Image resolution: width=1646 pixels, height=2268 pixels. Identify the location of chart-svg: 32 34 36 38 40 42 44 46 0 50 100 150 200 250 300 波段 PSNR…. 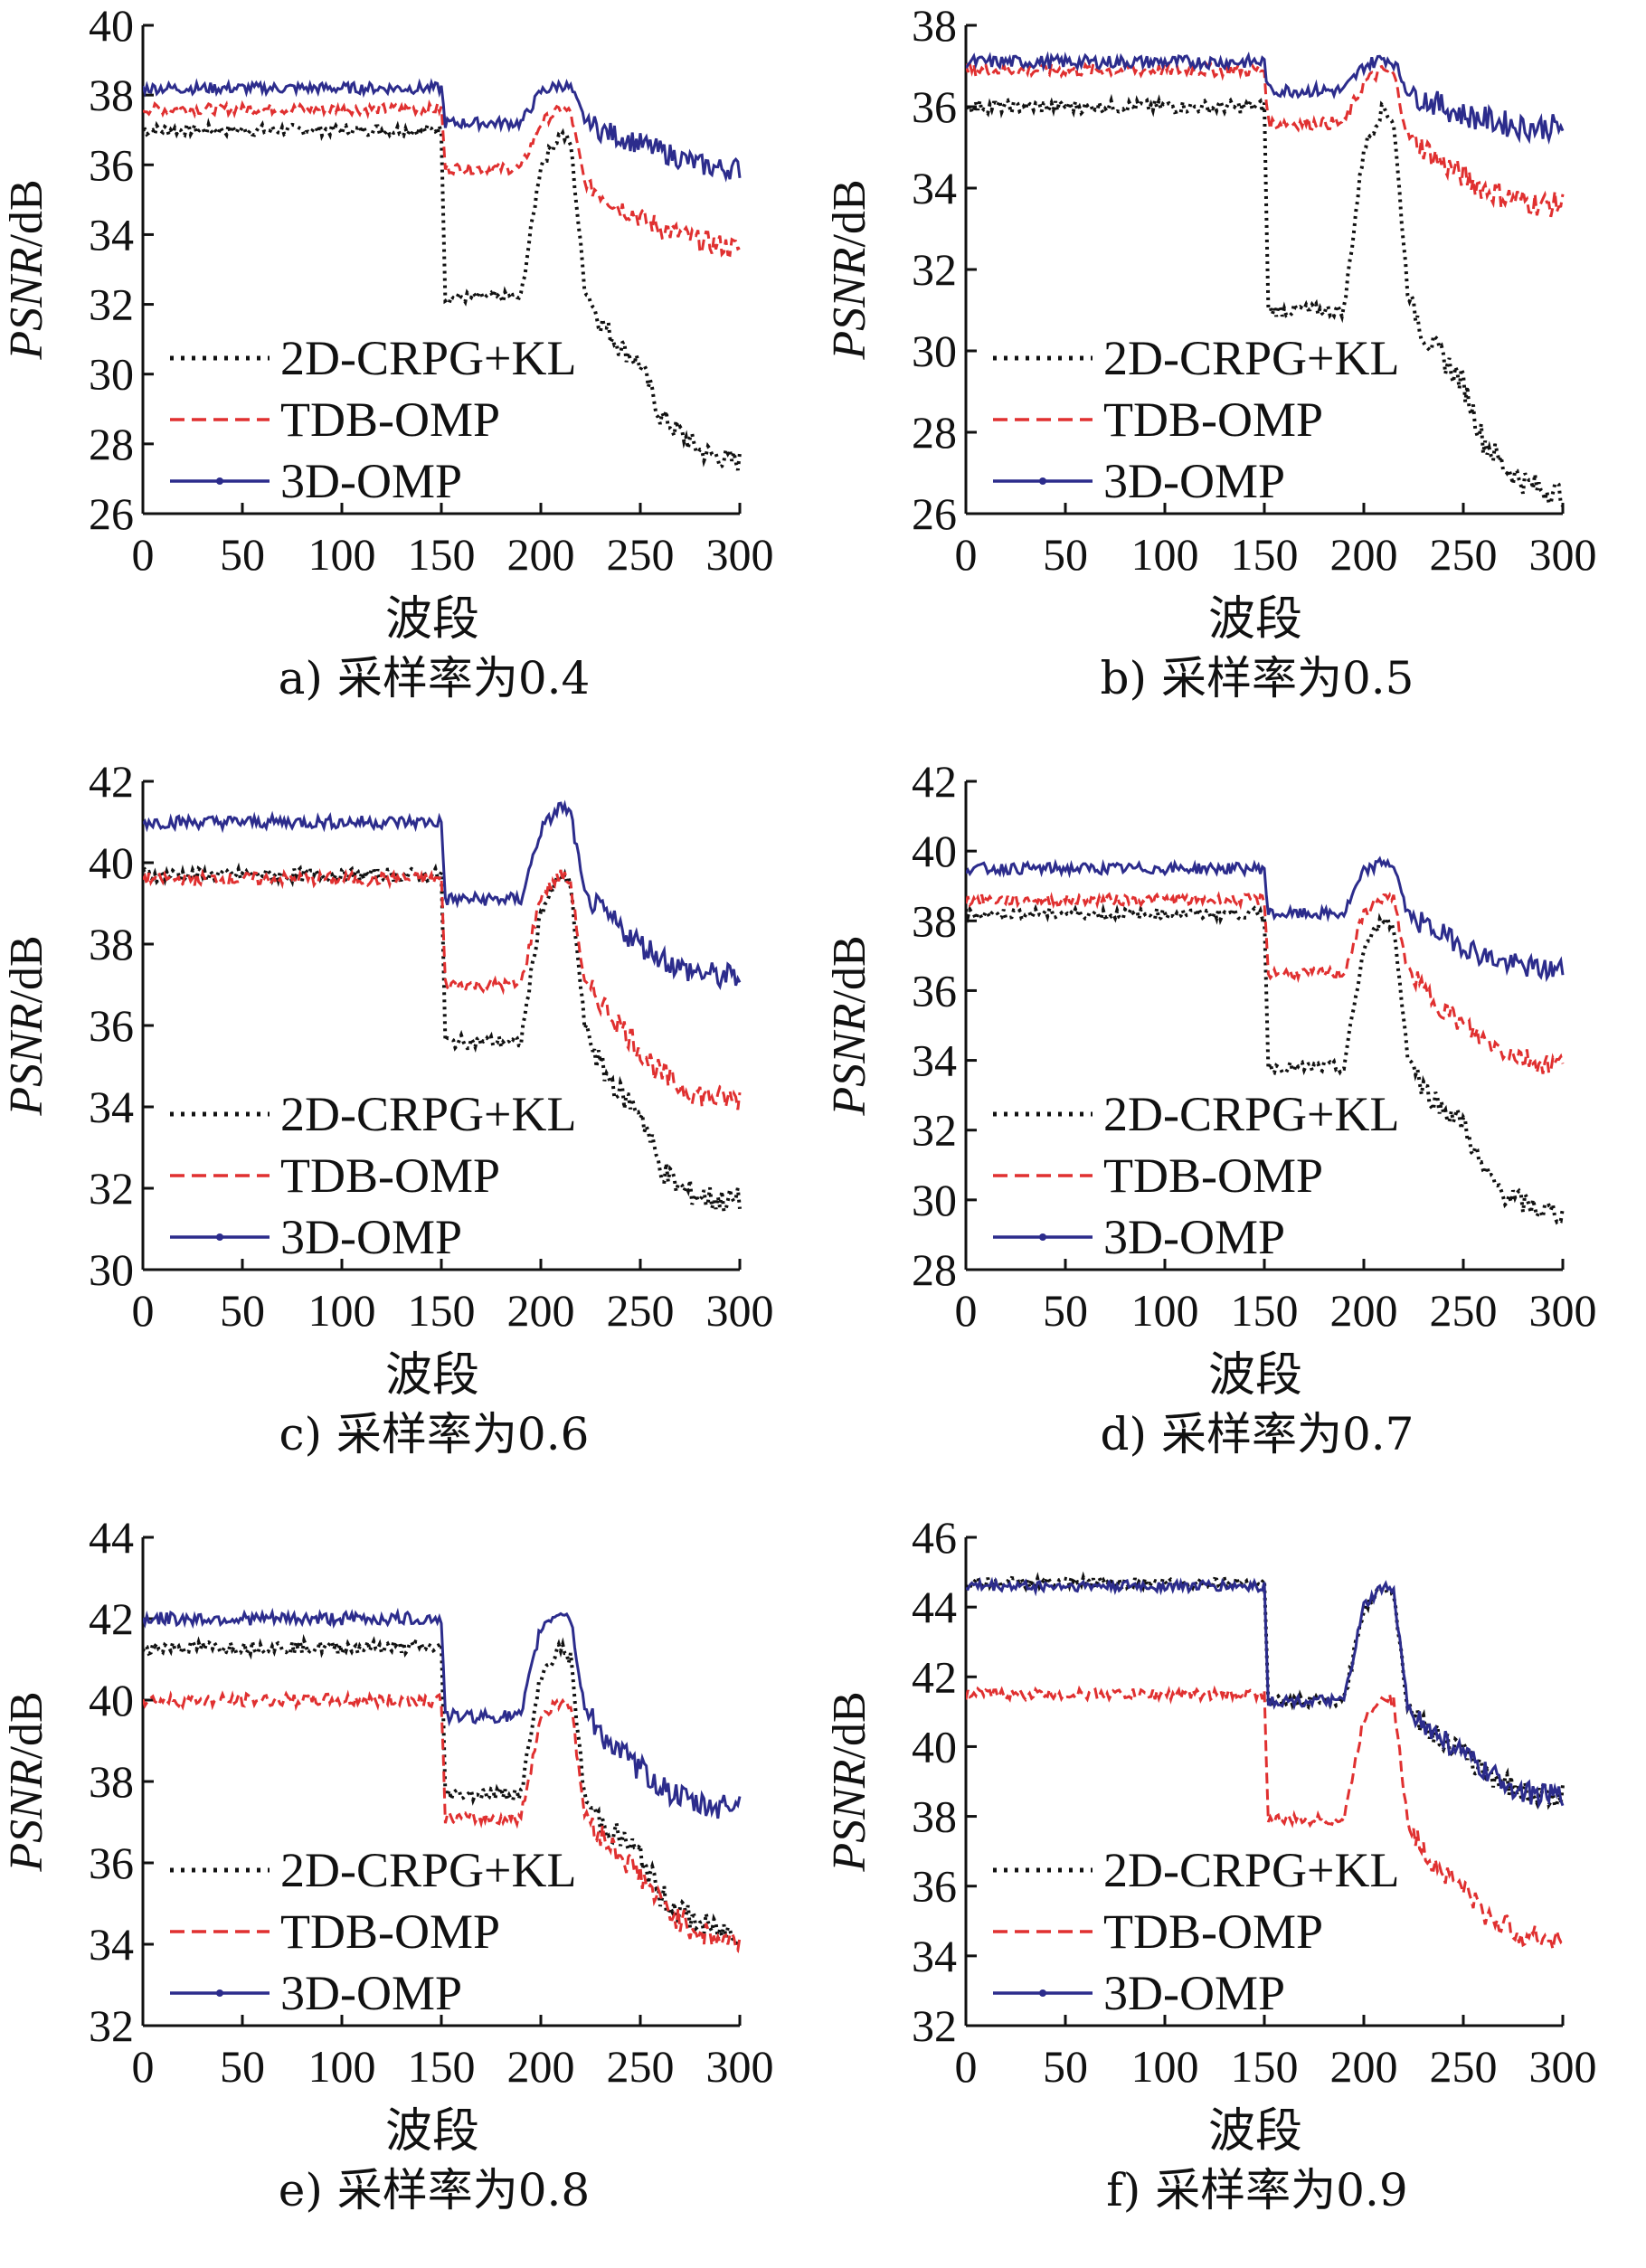
(1210, 1835).